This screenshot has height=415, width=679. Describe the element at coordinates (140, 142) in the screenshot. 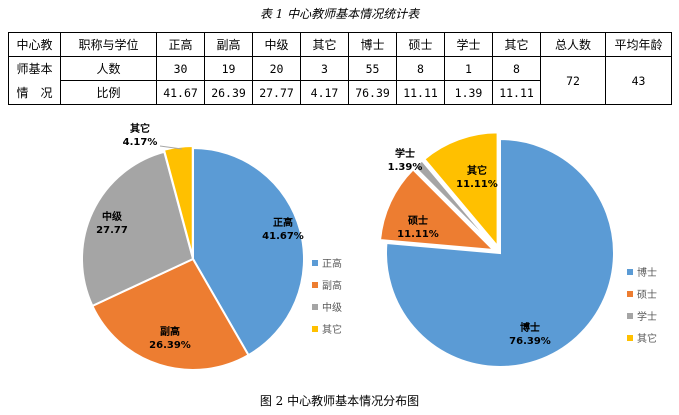

I see `slice-label-value: 4.17%` at that location.